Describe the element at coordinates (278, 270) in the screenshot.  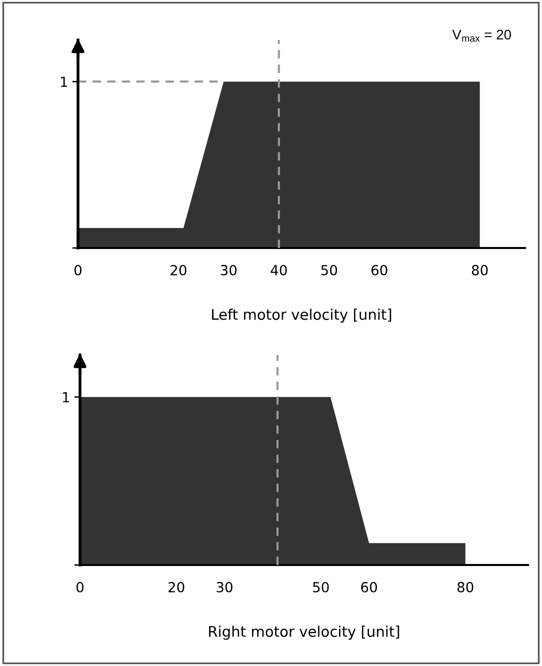
I see `x-tick-label: 40` at that location.